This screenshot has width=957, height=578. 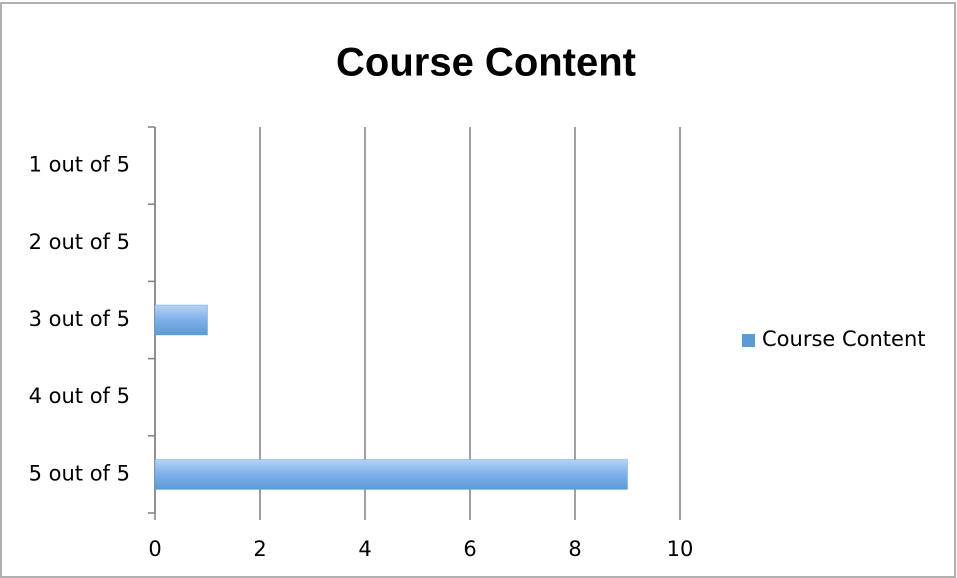 What do you see at coordinates (79, 319) in the screenshot?
I see `y-tick-label: 3 out of 5` at bounding box center [79, 319].